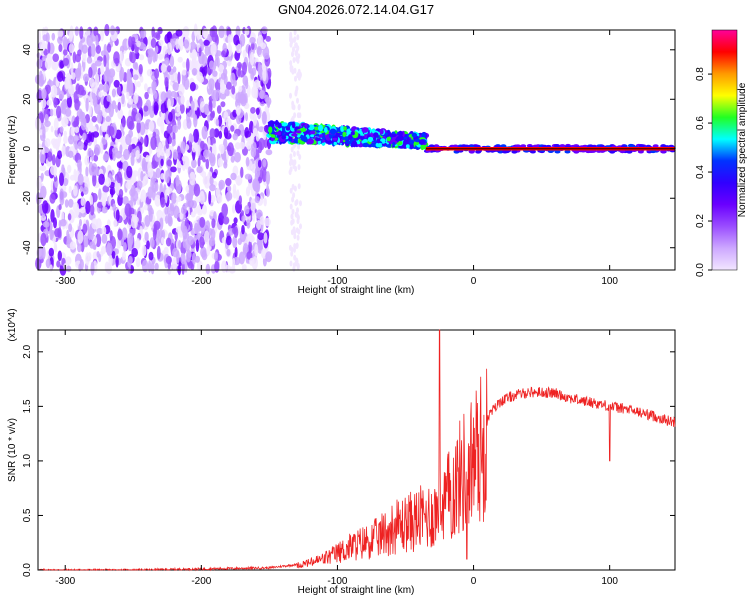 This screenshot has height=600, width=750. I want to click on heatmap-x-axis-label: Height of straight line (km), so click(356, 290).